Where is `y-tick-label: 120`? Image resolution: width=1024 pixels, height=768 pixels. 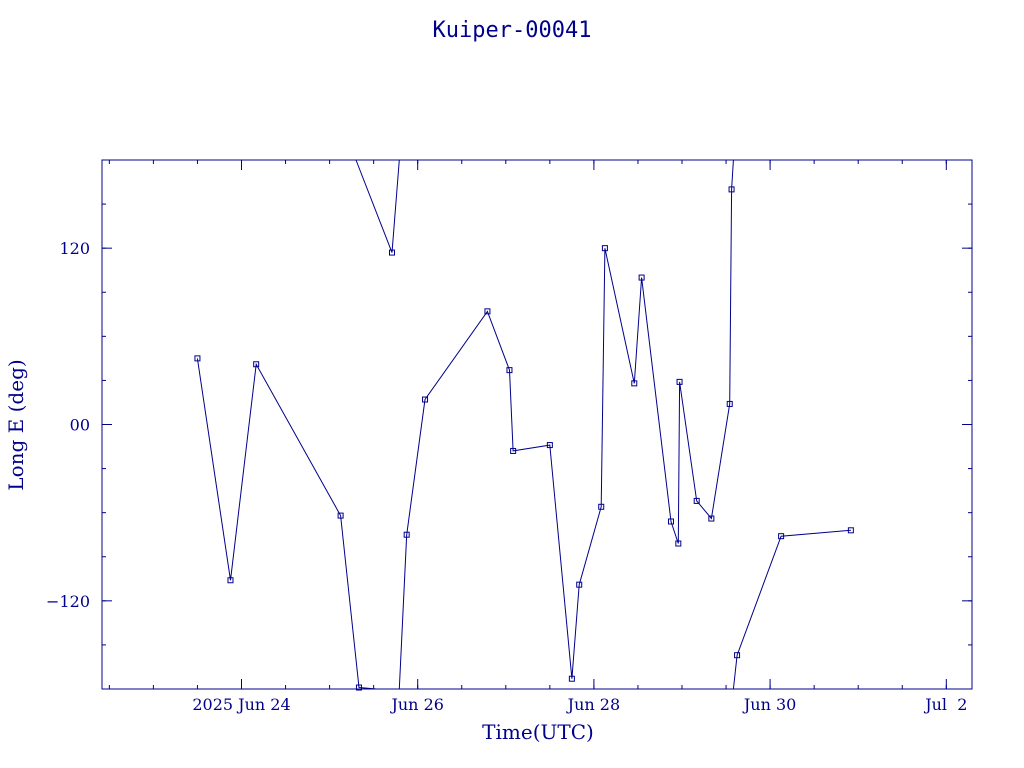
y-tick-label: 120 is located at coordinates (74, 248).